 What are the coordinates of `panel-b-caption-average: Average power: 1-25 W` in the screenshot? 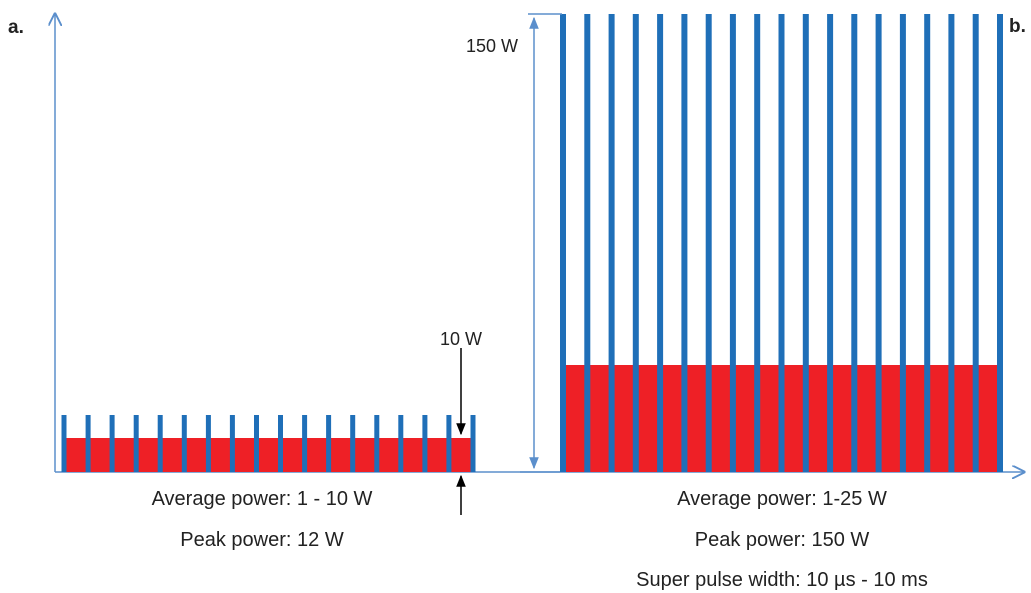 It's located at (782, 499).